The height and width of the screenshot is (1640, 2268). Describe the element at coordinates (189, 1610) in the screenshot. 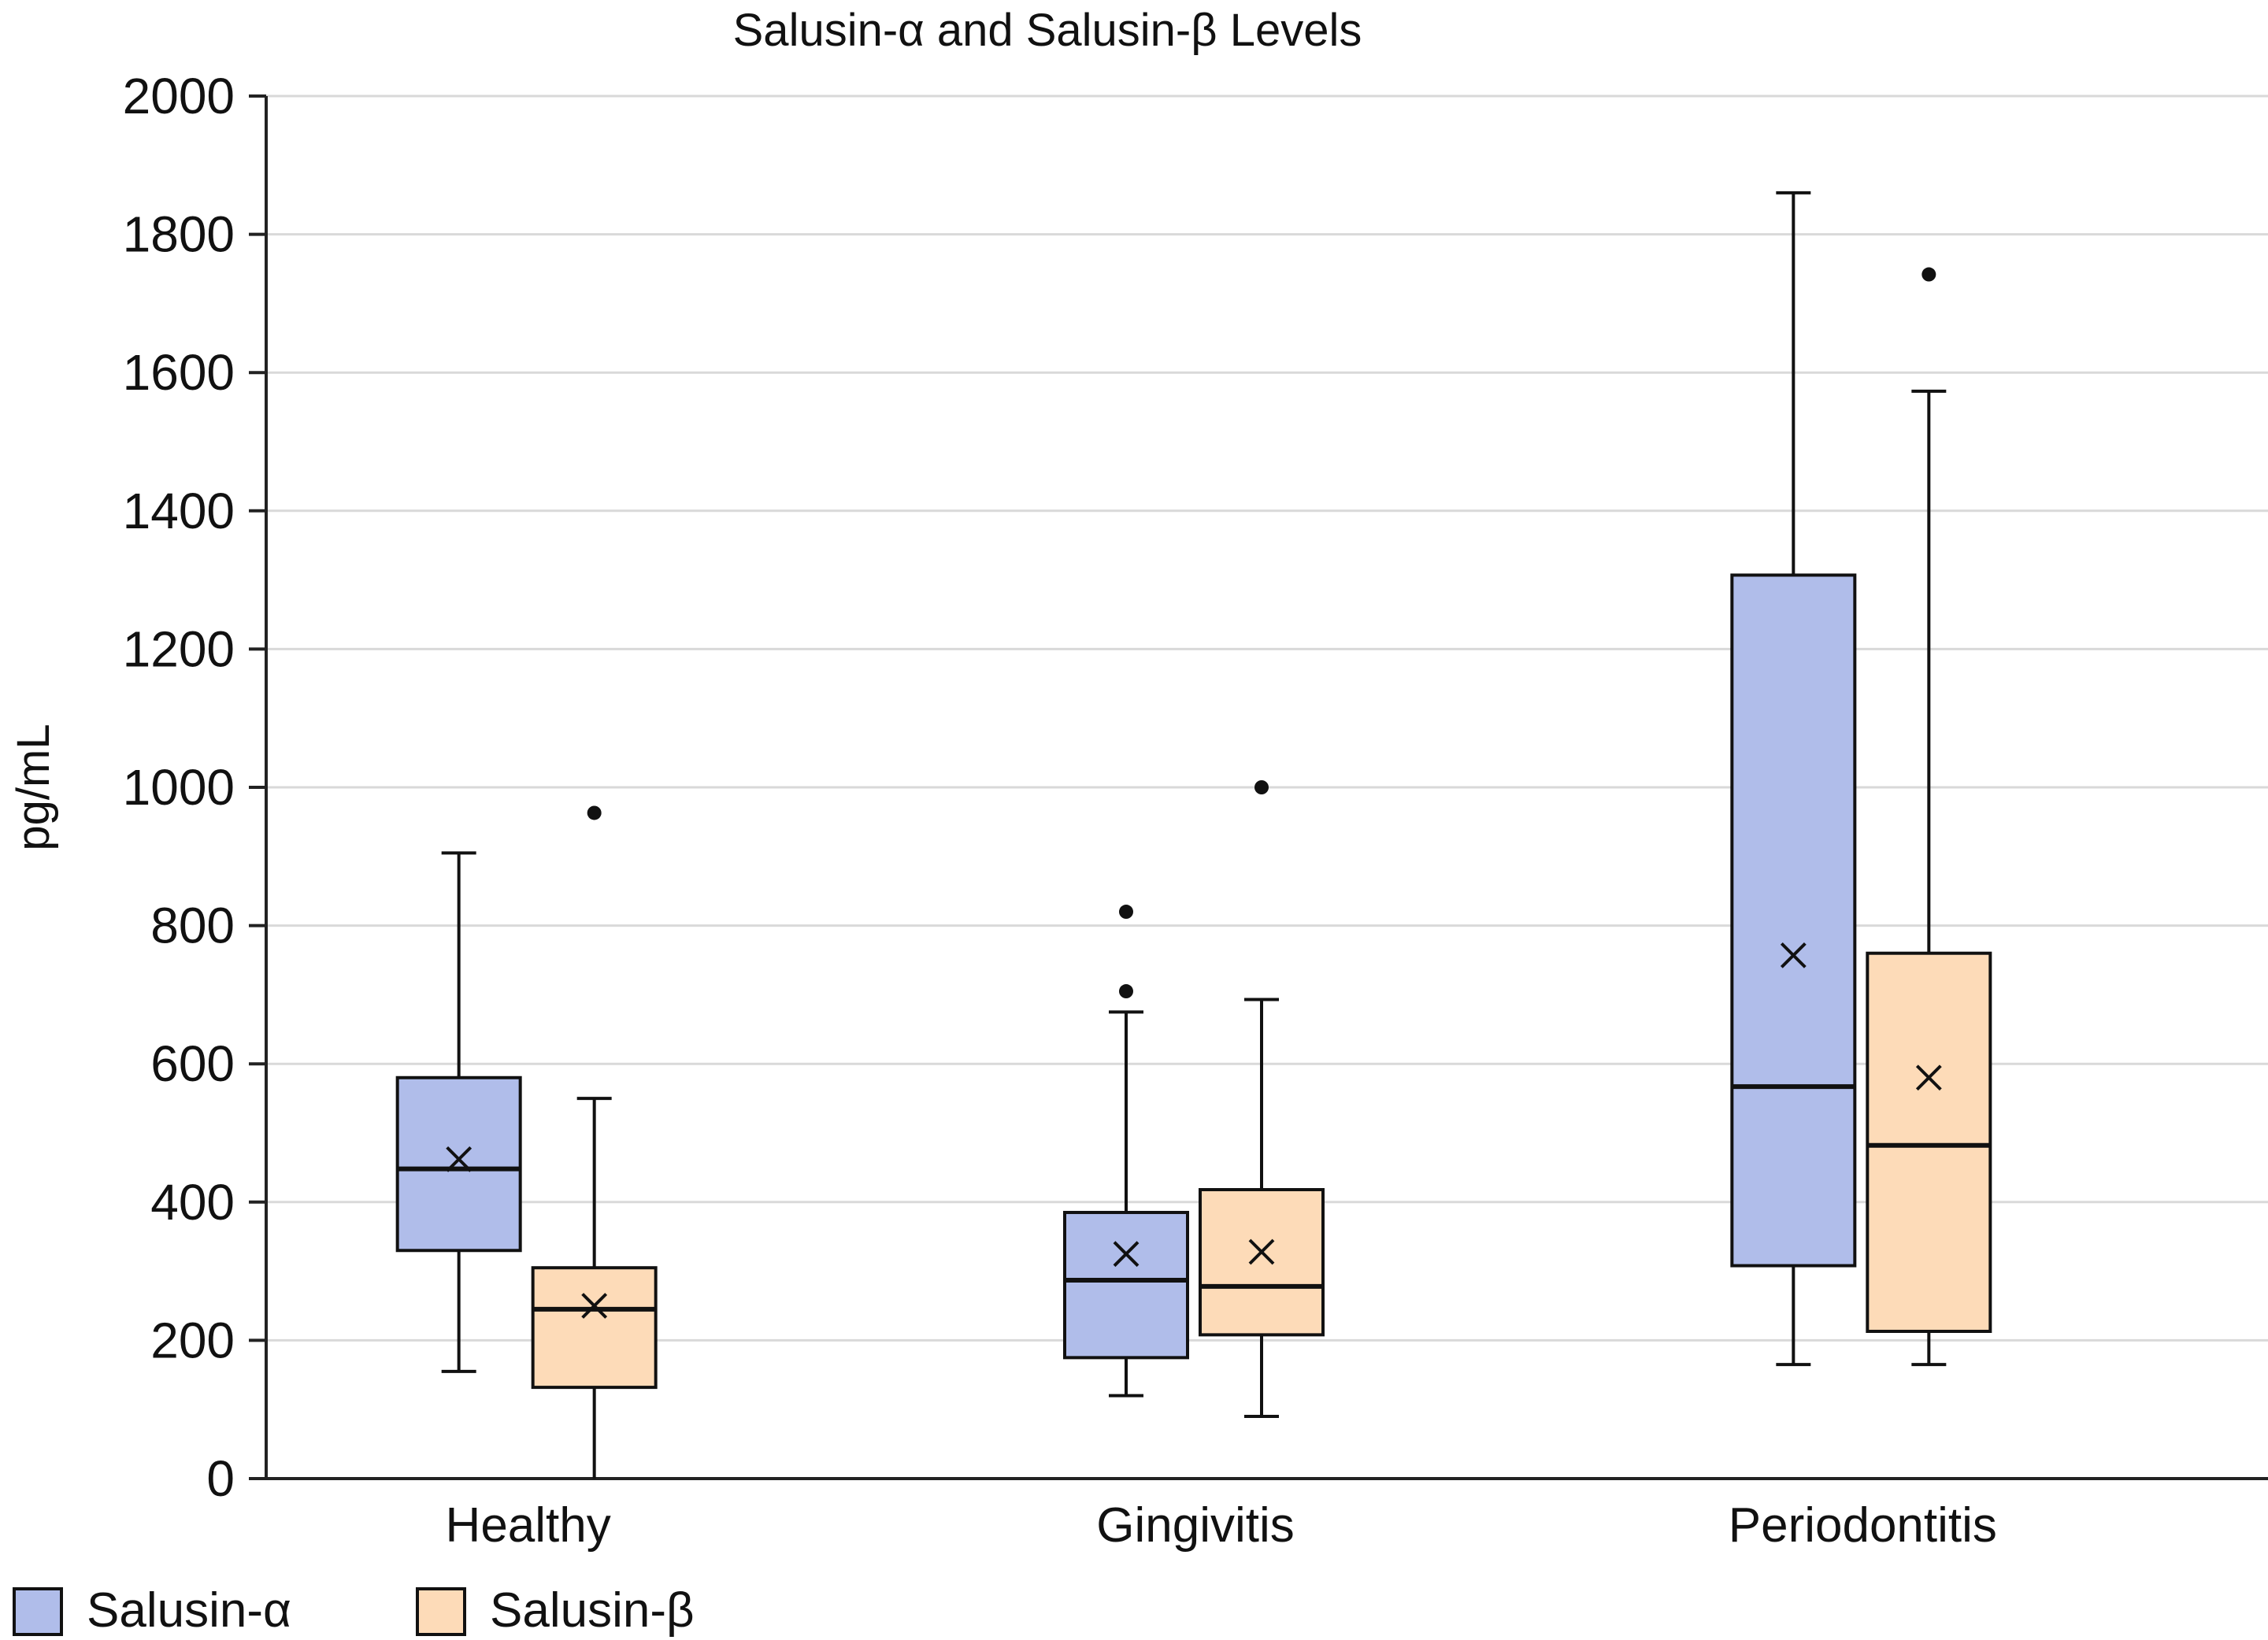

I see `legend-label: Salusin-α` at that location.